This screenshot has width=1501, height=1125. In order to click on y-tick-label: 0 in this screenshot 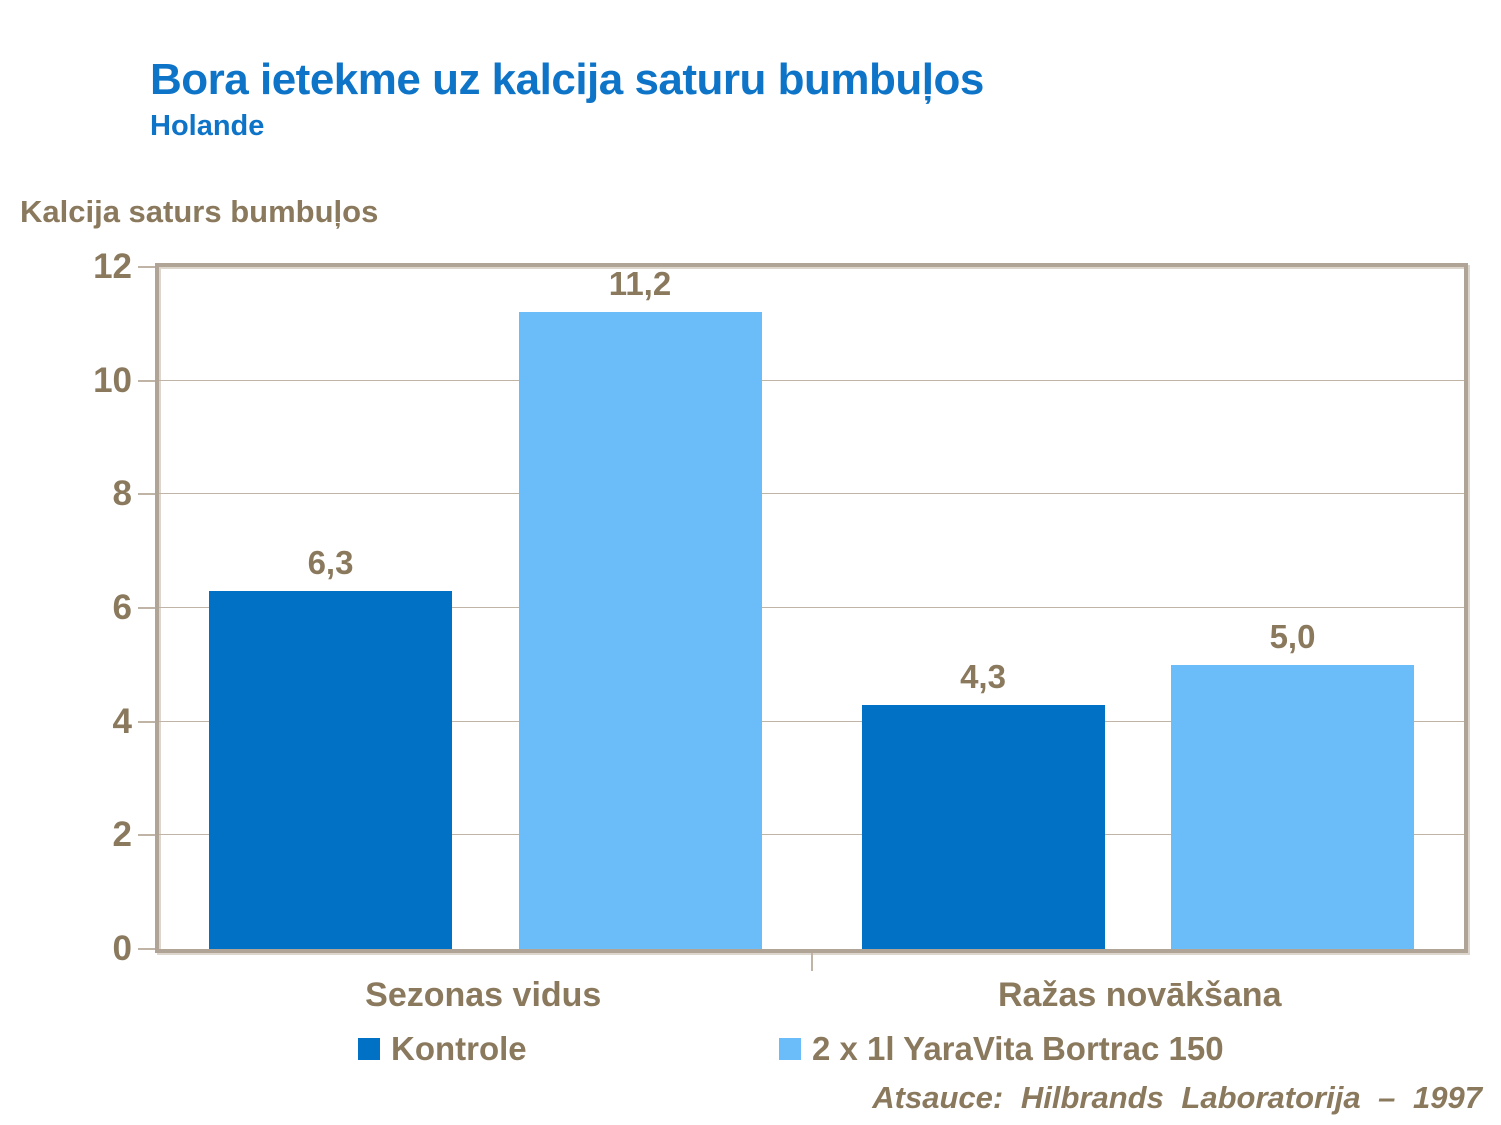, I will do `click(122, 948)`.